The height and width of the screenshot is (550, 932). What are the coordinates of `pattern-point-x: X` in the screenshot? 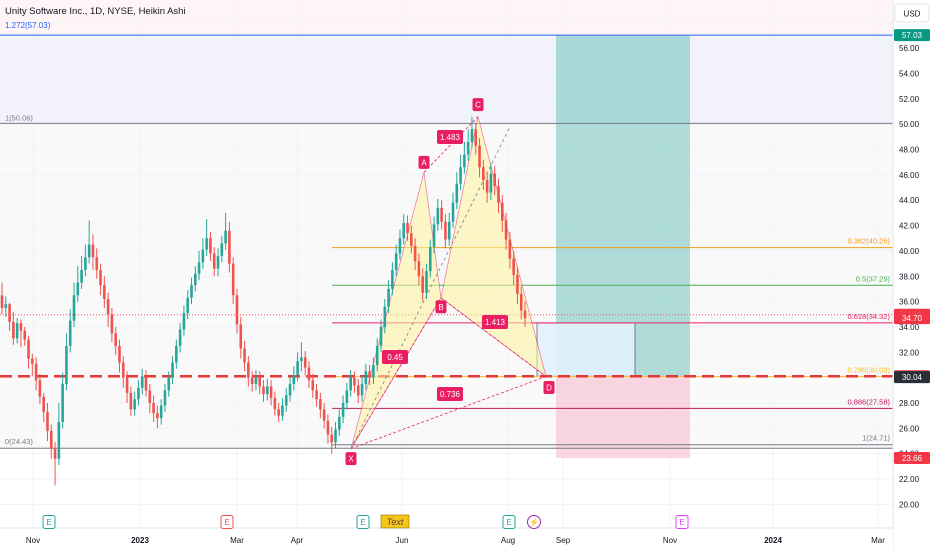 It's located at (351, 459).